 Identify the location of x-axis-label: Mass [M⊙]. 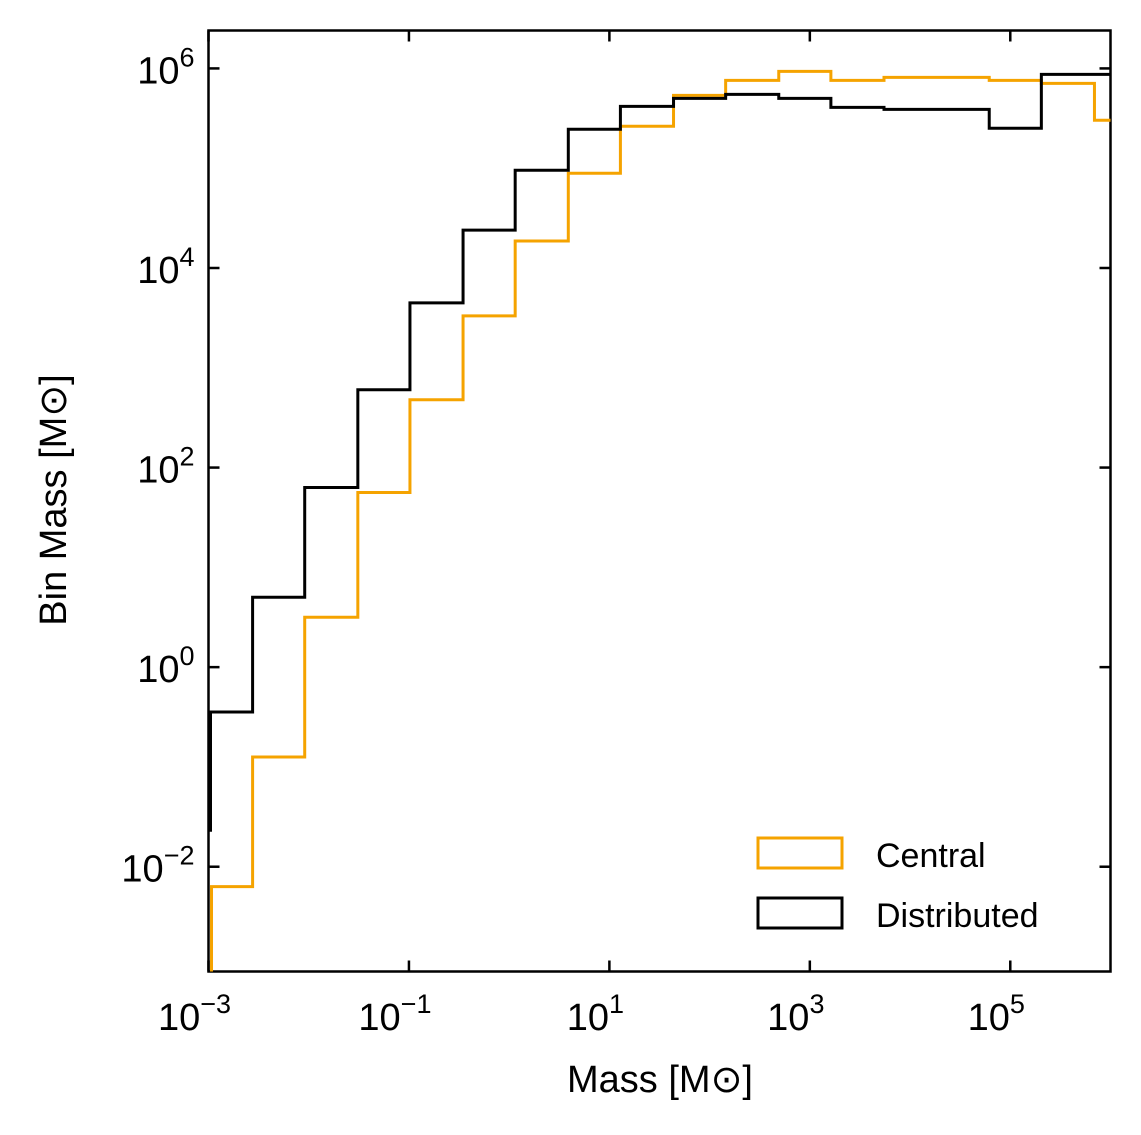
(660, 1080).